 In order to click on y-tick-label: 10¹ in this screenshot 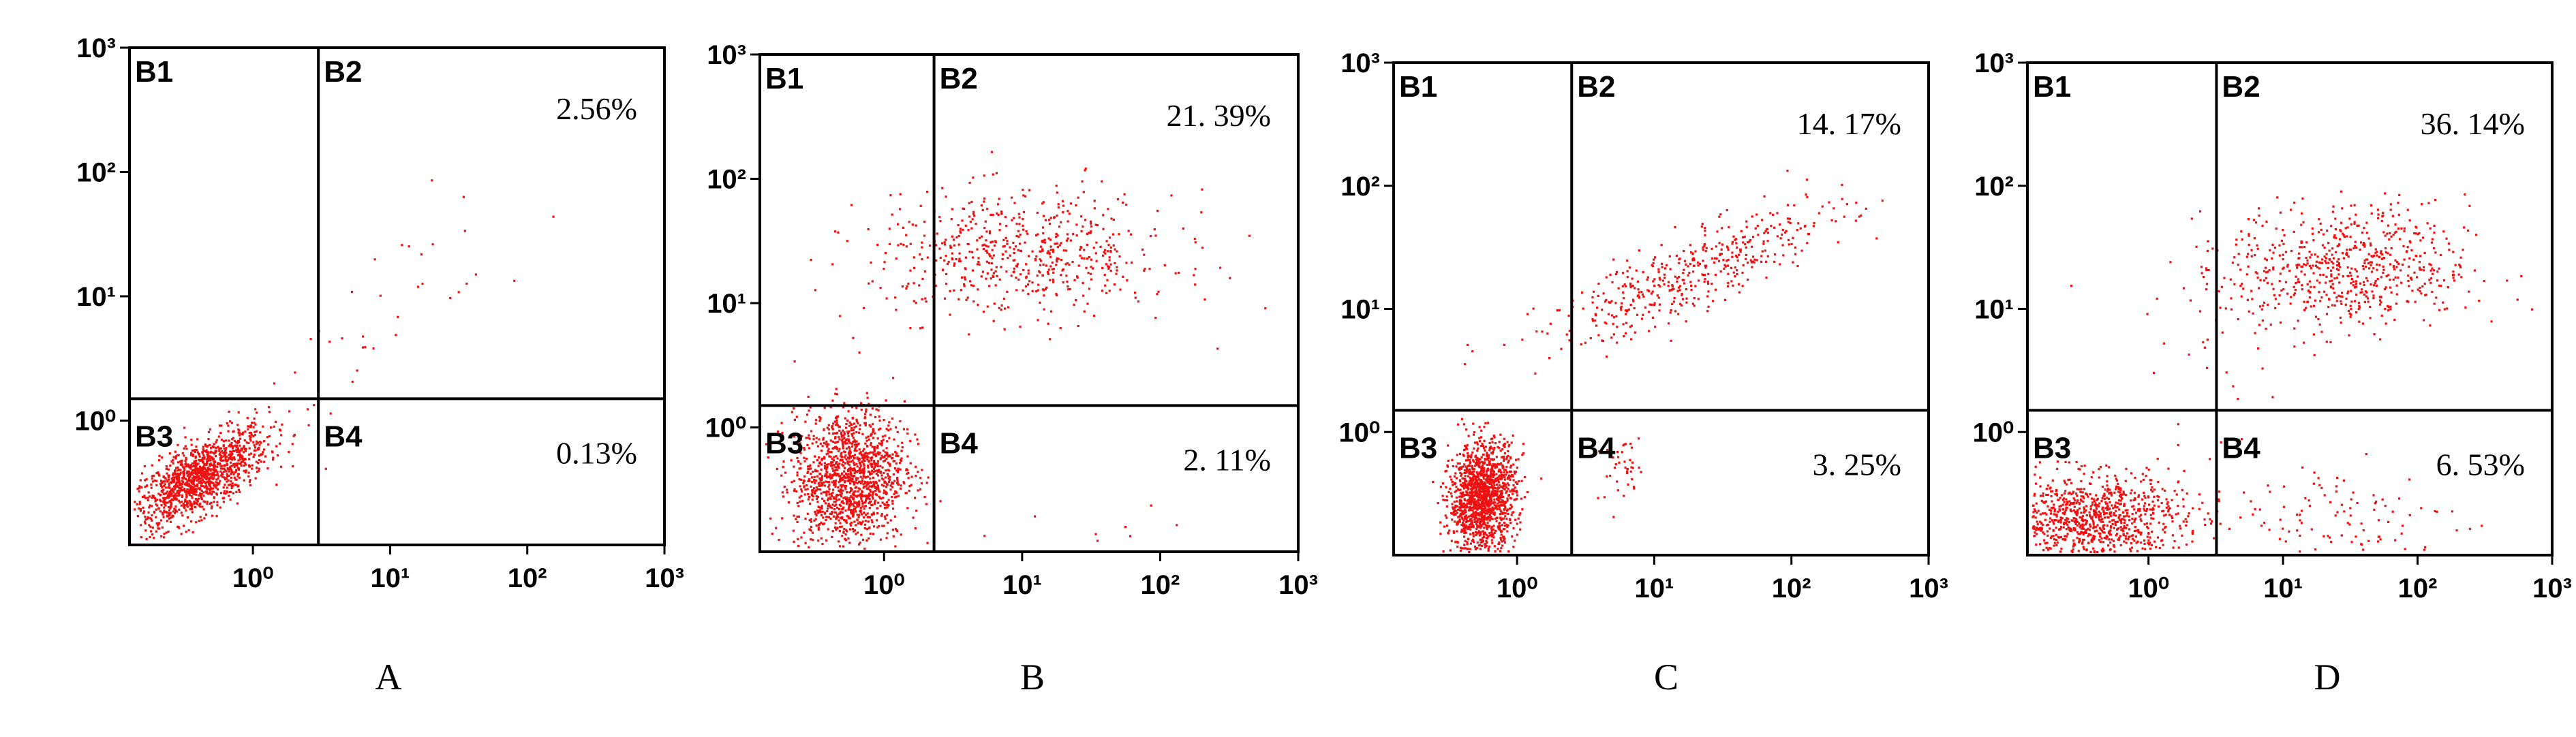, I will do `click(96, 297)`.